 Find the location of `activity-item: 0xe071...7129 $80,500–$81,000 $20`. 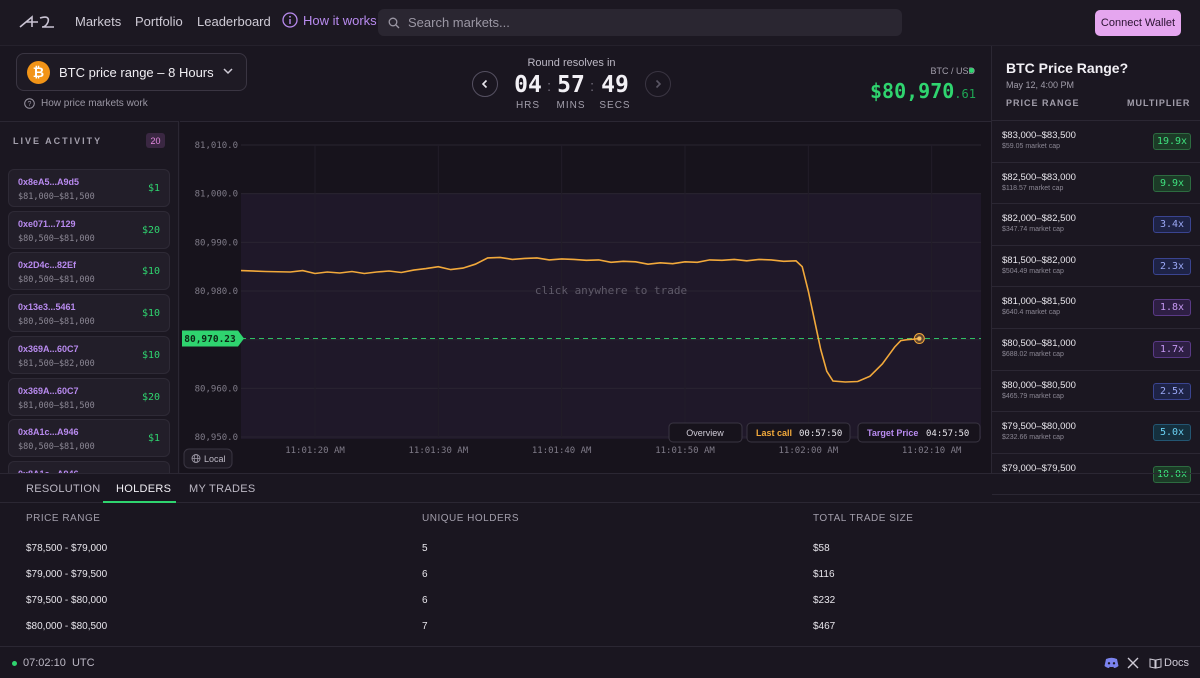

activity-item: 0xe071...7129 $80,500–$81,000 $20 is located at coordinates (89, 229).